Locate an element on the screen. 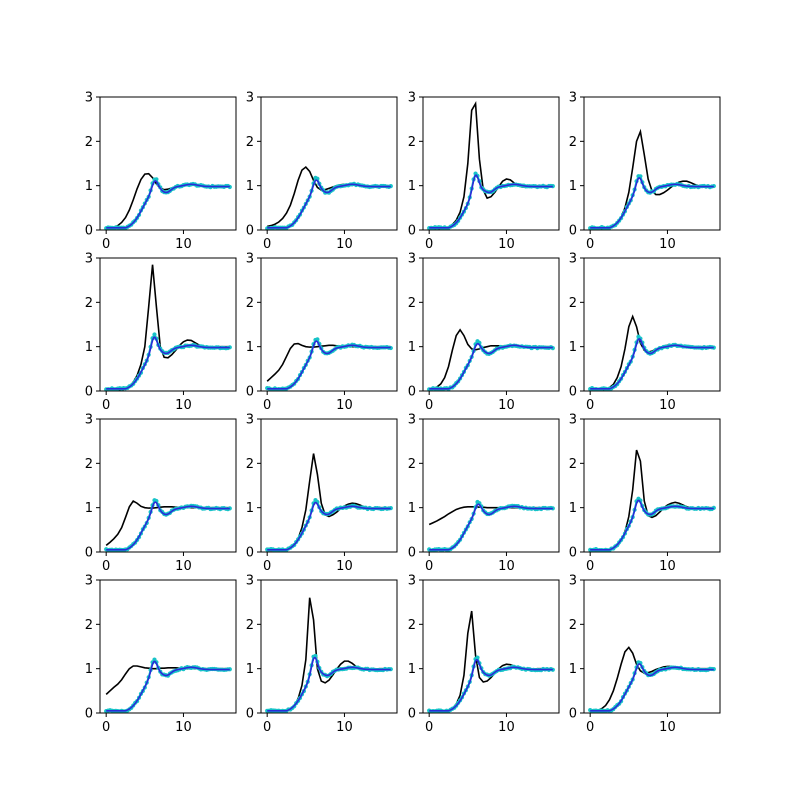  subplot-3: 0 1 2 3 0 10 is located at coordinates (484, 171).